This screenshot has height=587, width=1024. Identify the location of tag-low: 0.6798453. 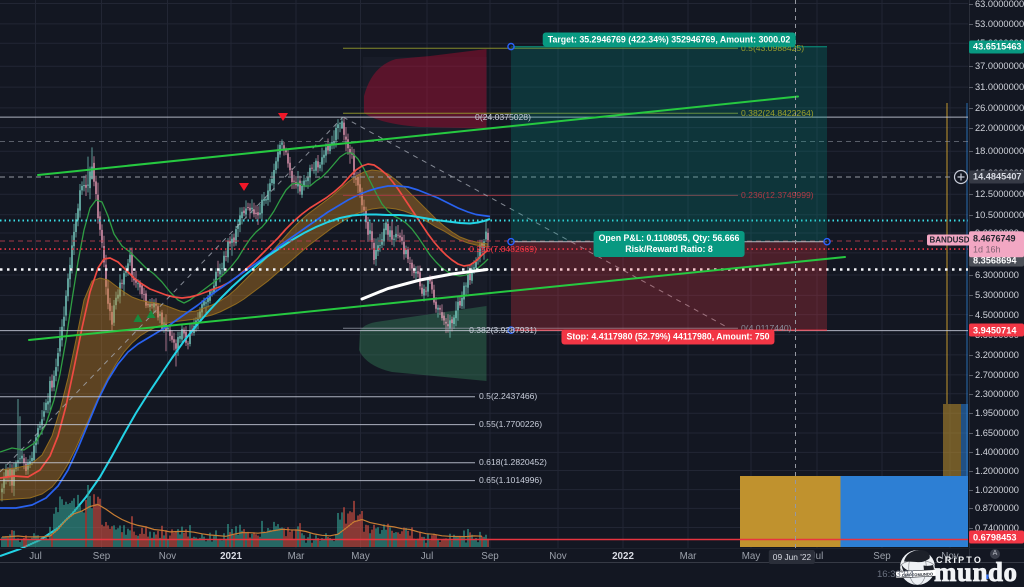
(996, 537).